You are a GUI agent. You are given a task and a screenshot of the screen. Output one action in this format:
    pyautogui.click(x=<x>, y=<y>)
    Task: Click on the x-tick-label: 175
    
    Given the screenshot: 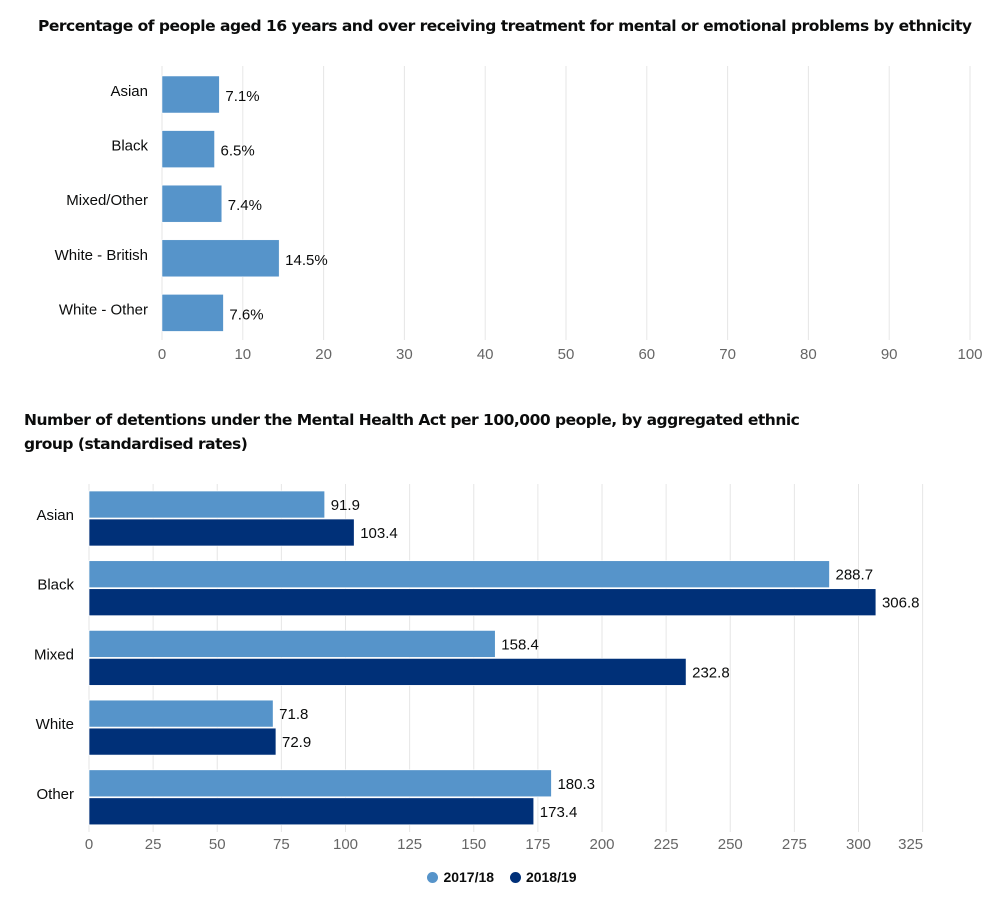 What is the action you would take?
    pyautogui.click(x=537, y=844)
    